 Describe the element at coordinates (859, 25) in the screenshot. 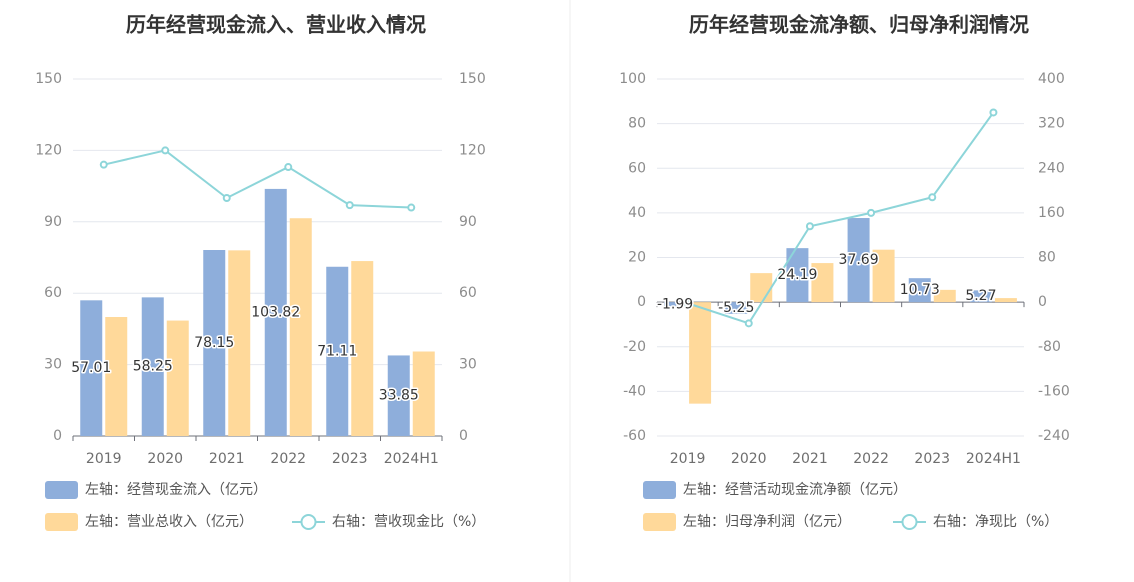

I see `chart-title: 历年经营现金流净额、归母净利润情况` at that location.